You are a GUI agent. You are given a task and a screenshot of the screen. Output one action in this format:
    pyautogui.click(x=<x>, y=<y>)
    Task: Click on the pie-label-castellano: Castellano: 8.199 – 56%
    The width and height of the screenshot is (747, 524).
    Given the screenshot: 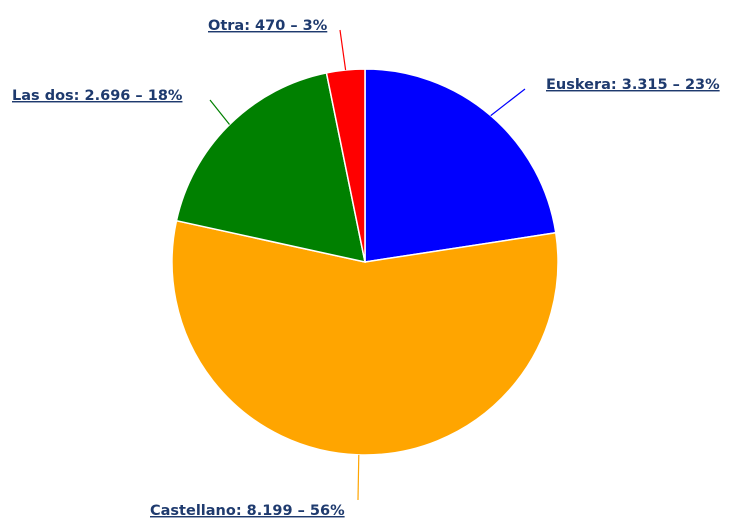 What is the action you would take?
    pyautogui.click(x=247, y=511)
    